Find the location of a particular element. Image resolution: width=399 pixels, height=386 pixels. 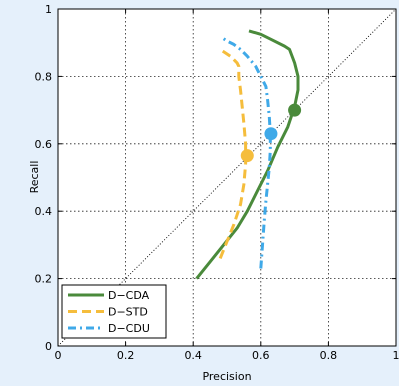

legend-label-3: D−CDU is located at coordinates (129, 328).